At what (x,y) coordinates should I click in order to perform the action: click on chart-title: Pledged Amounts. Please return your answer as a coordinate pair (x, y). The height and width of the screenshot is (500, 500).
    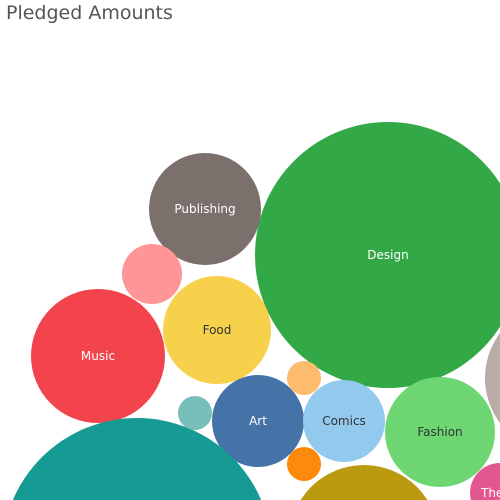
    Looking at the image, I should click on (89, 13).